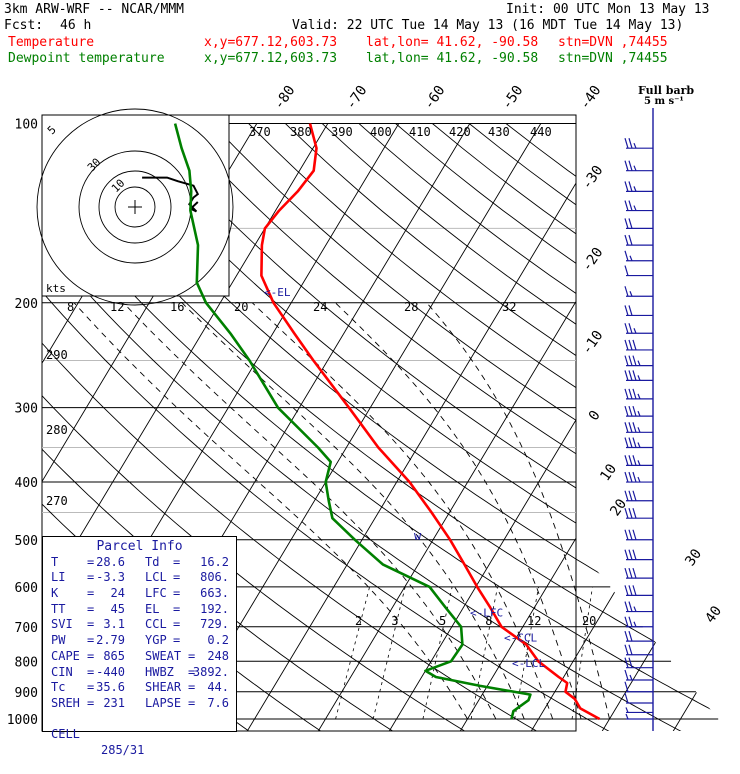 This screenshot has height=774, width=740. Describe the element at coordinates (65, 704) in the screenshot. I see `parcel-key: SREH` at that location.